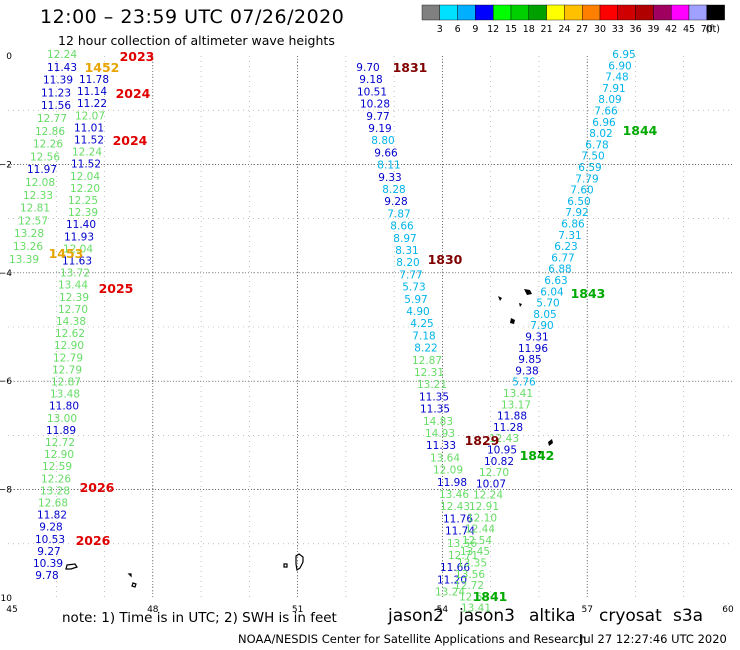  I want to click on wave-height-value: 9.31, so click(536, 338).